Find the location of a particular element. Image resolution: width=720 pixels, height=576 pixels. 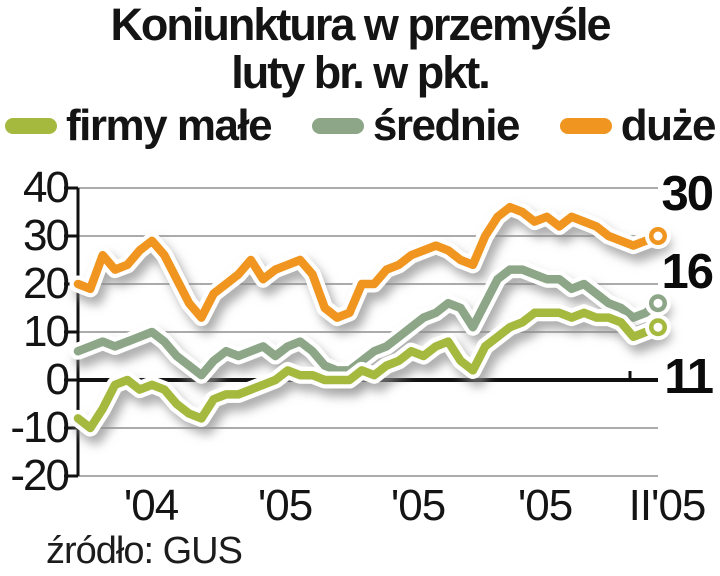

legend: firmy małe średnie duże is located at coordinates (361, 125).